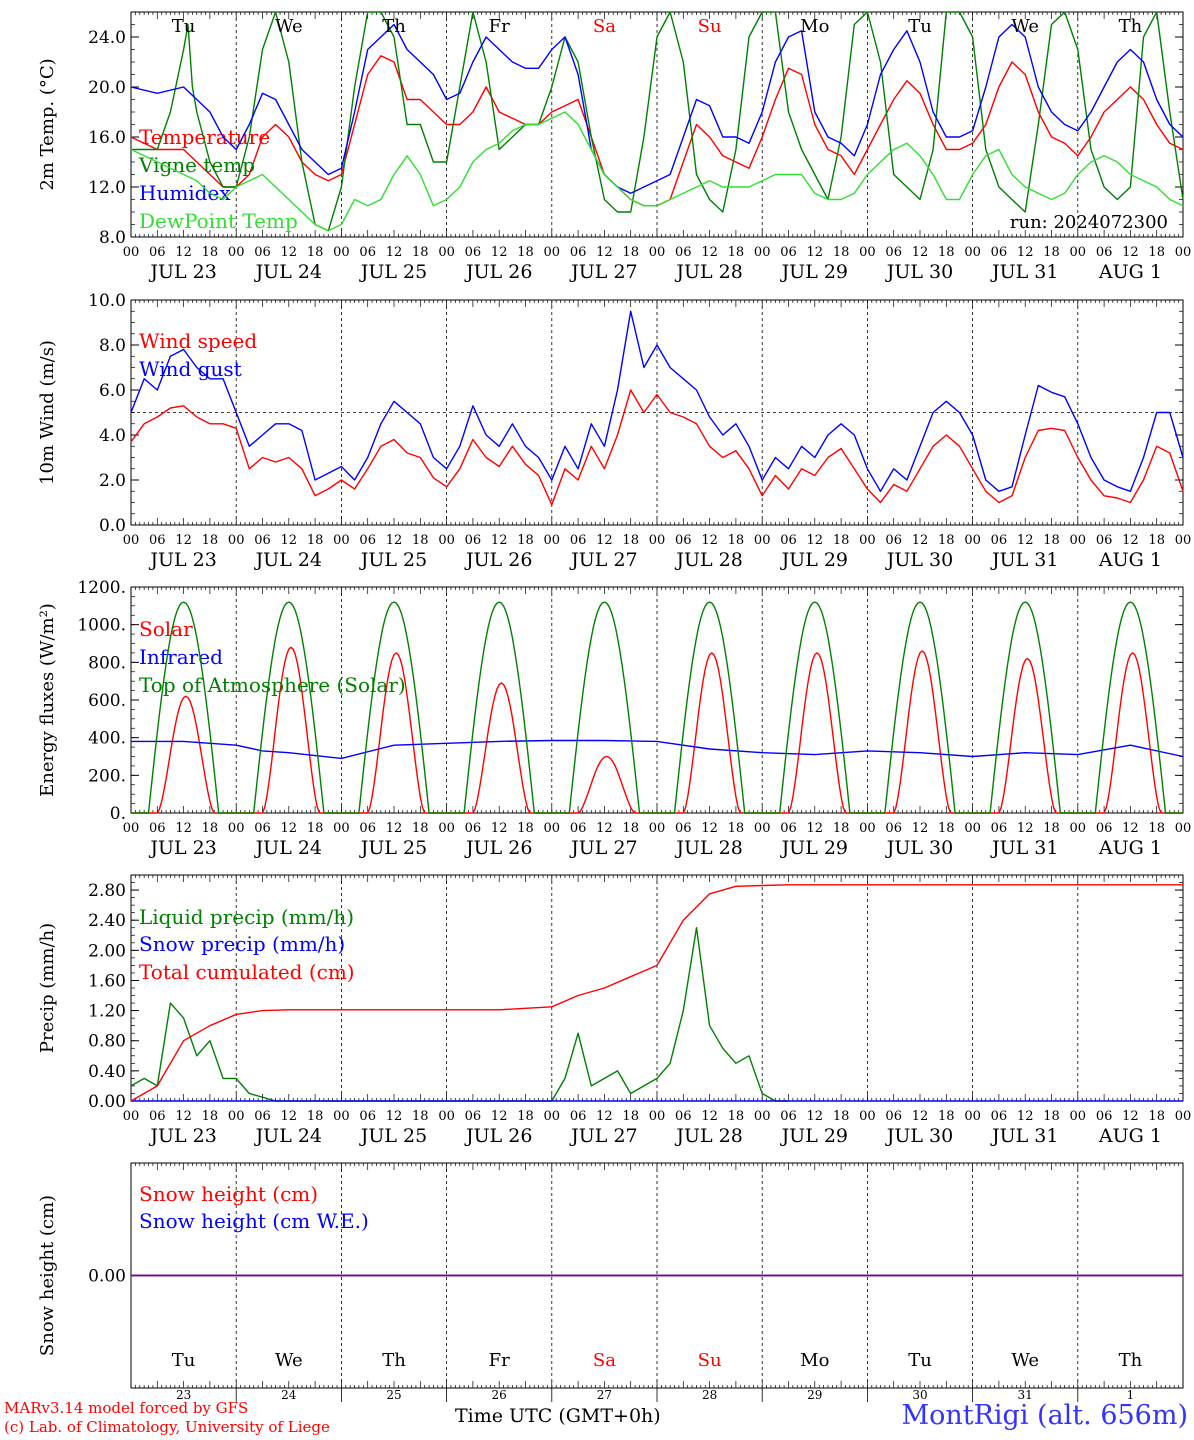  Describe the element at coordinates (47, 700) in the screenshot. I see `energy-ylabel: Energy fluxes (W/m²)` at that location.